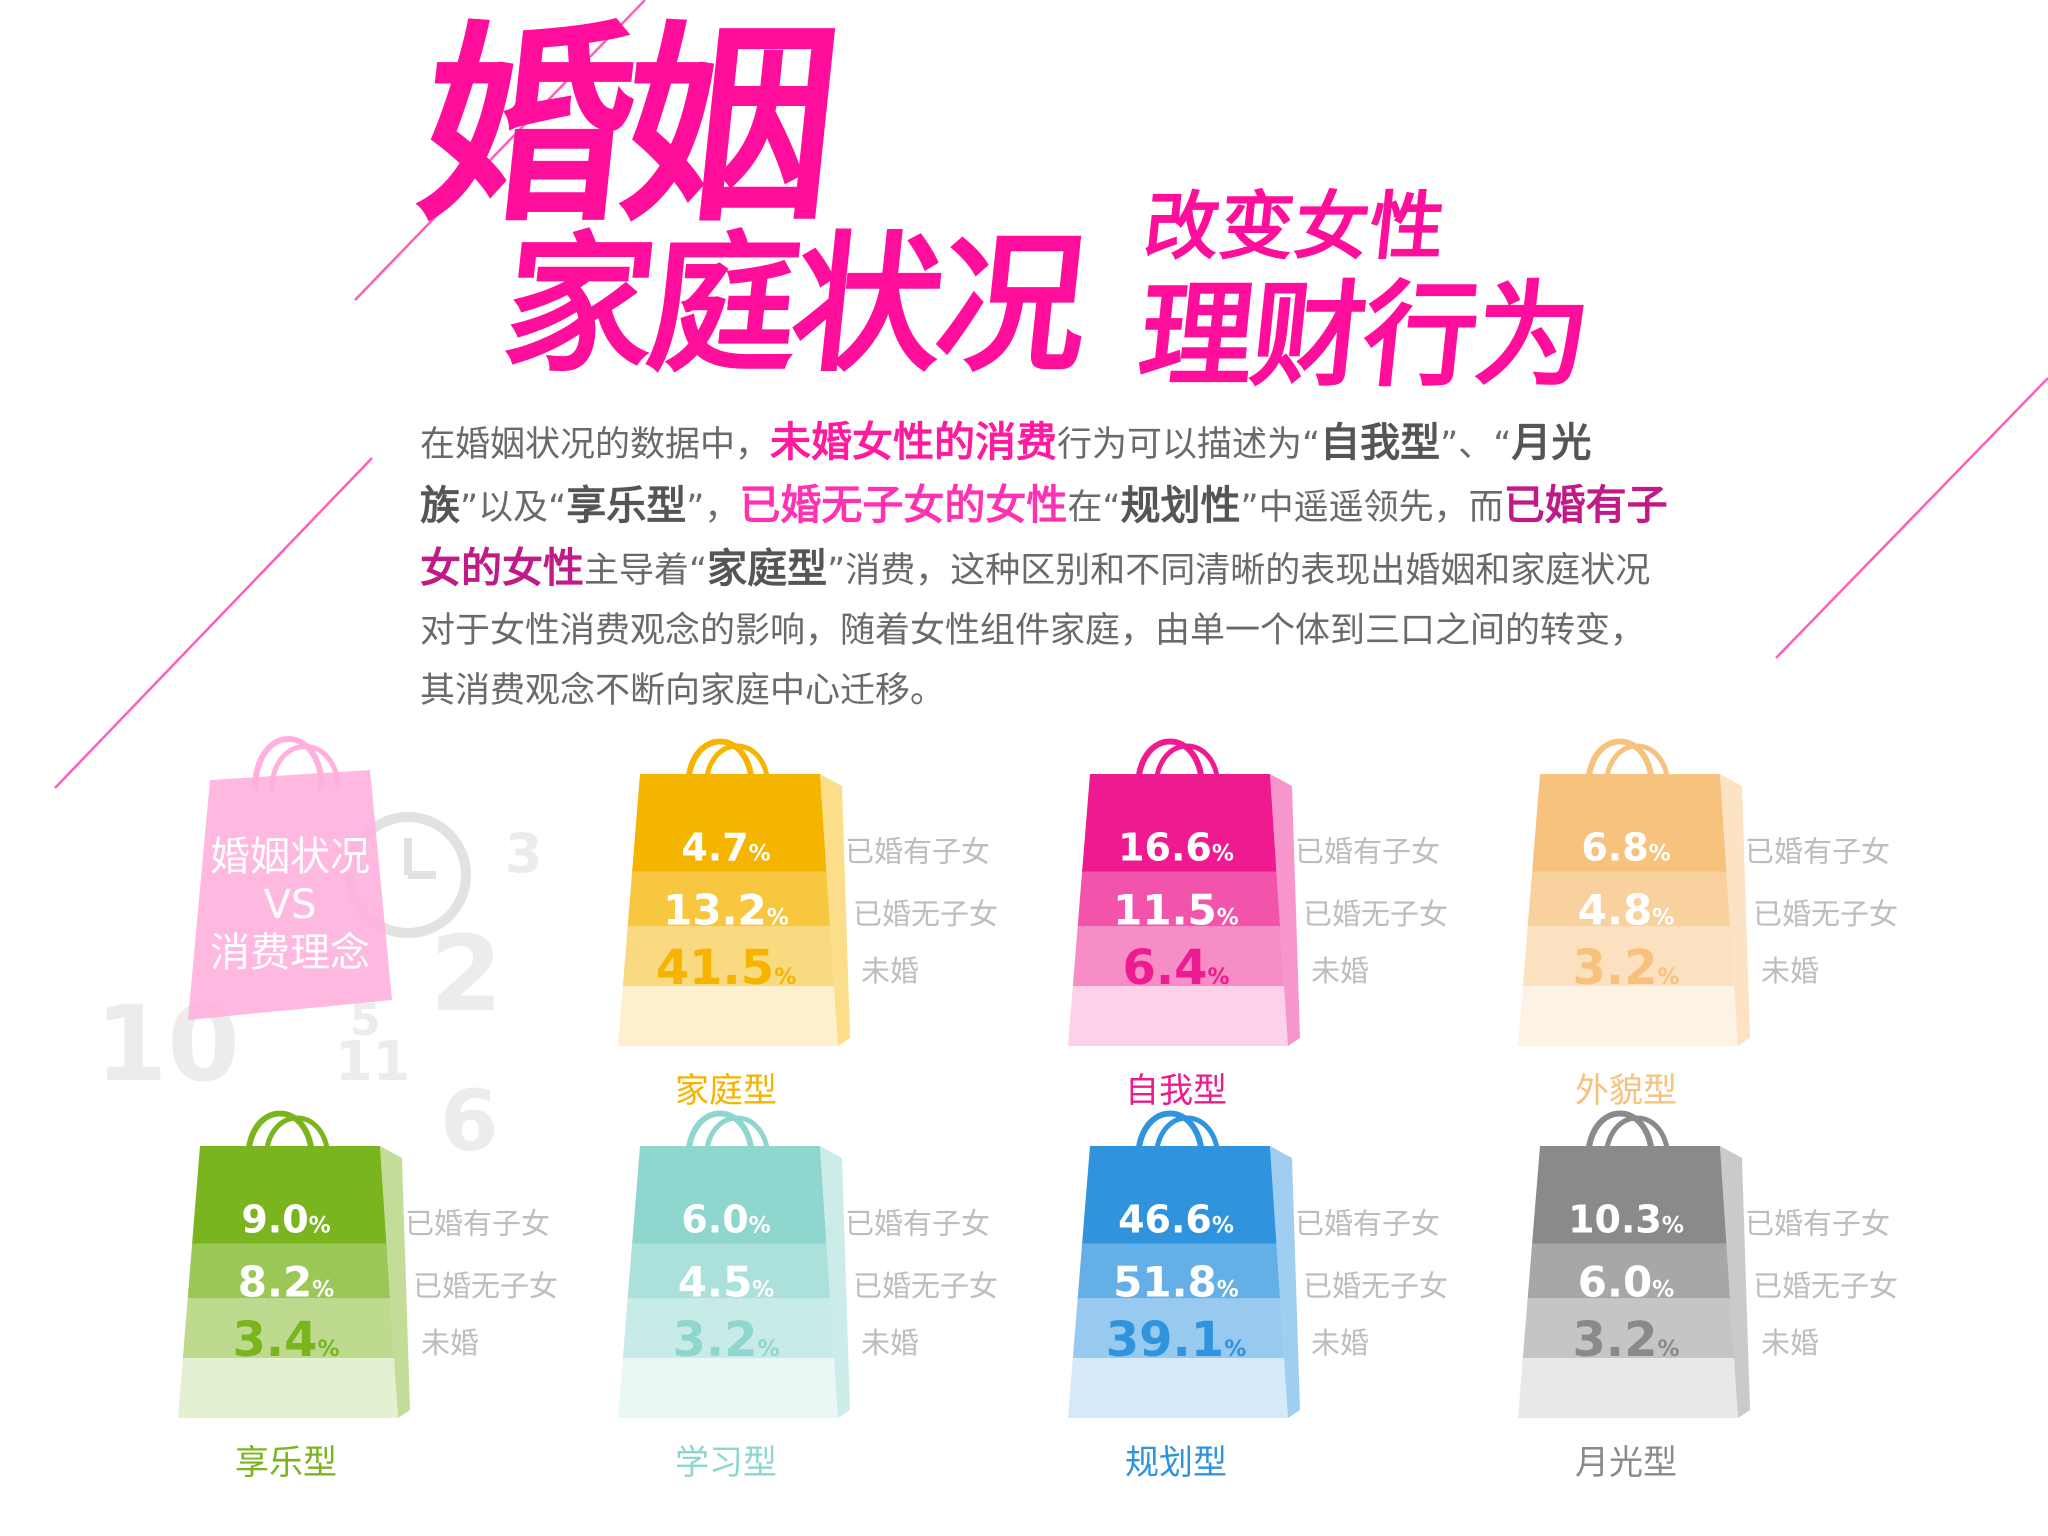 The image size is (2048, 1536). I want to click on category-label: 月光型, so click(1626, 1463).